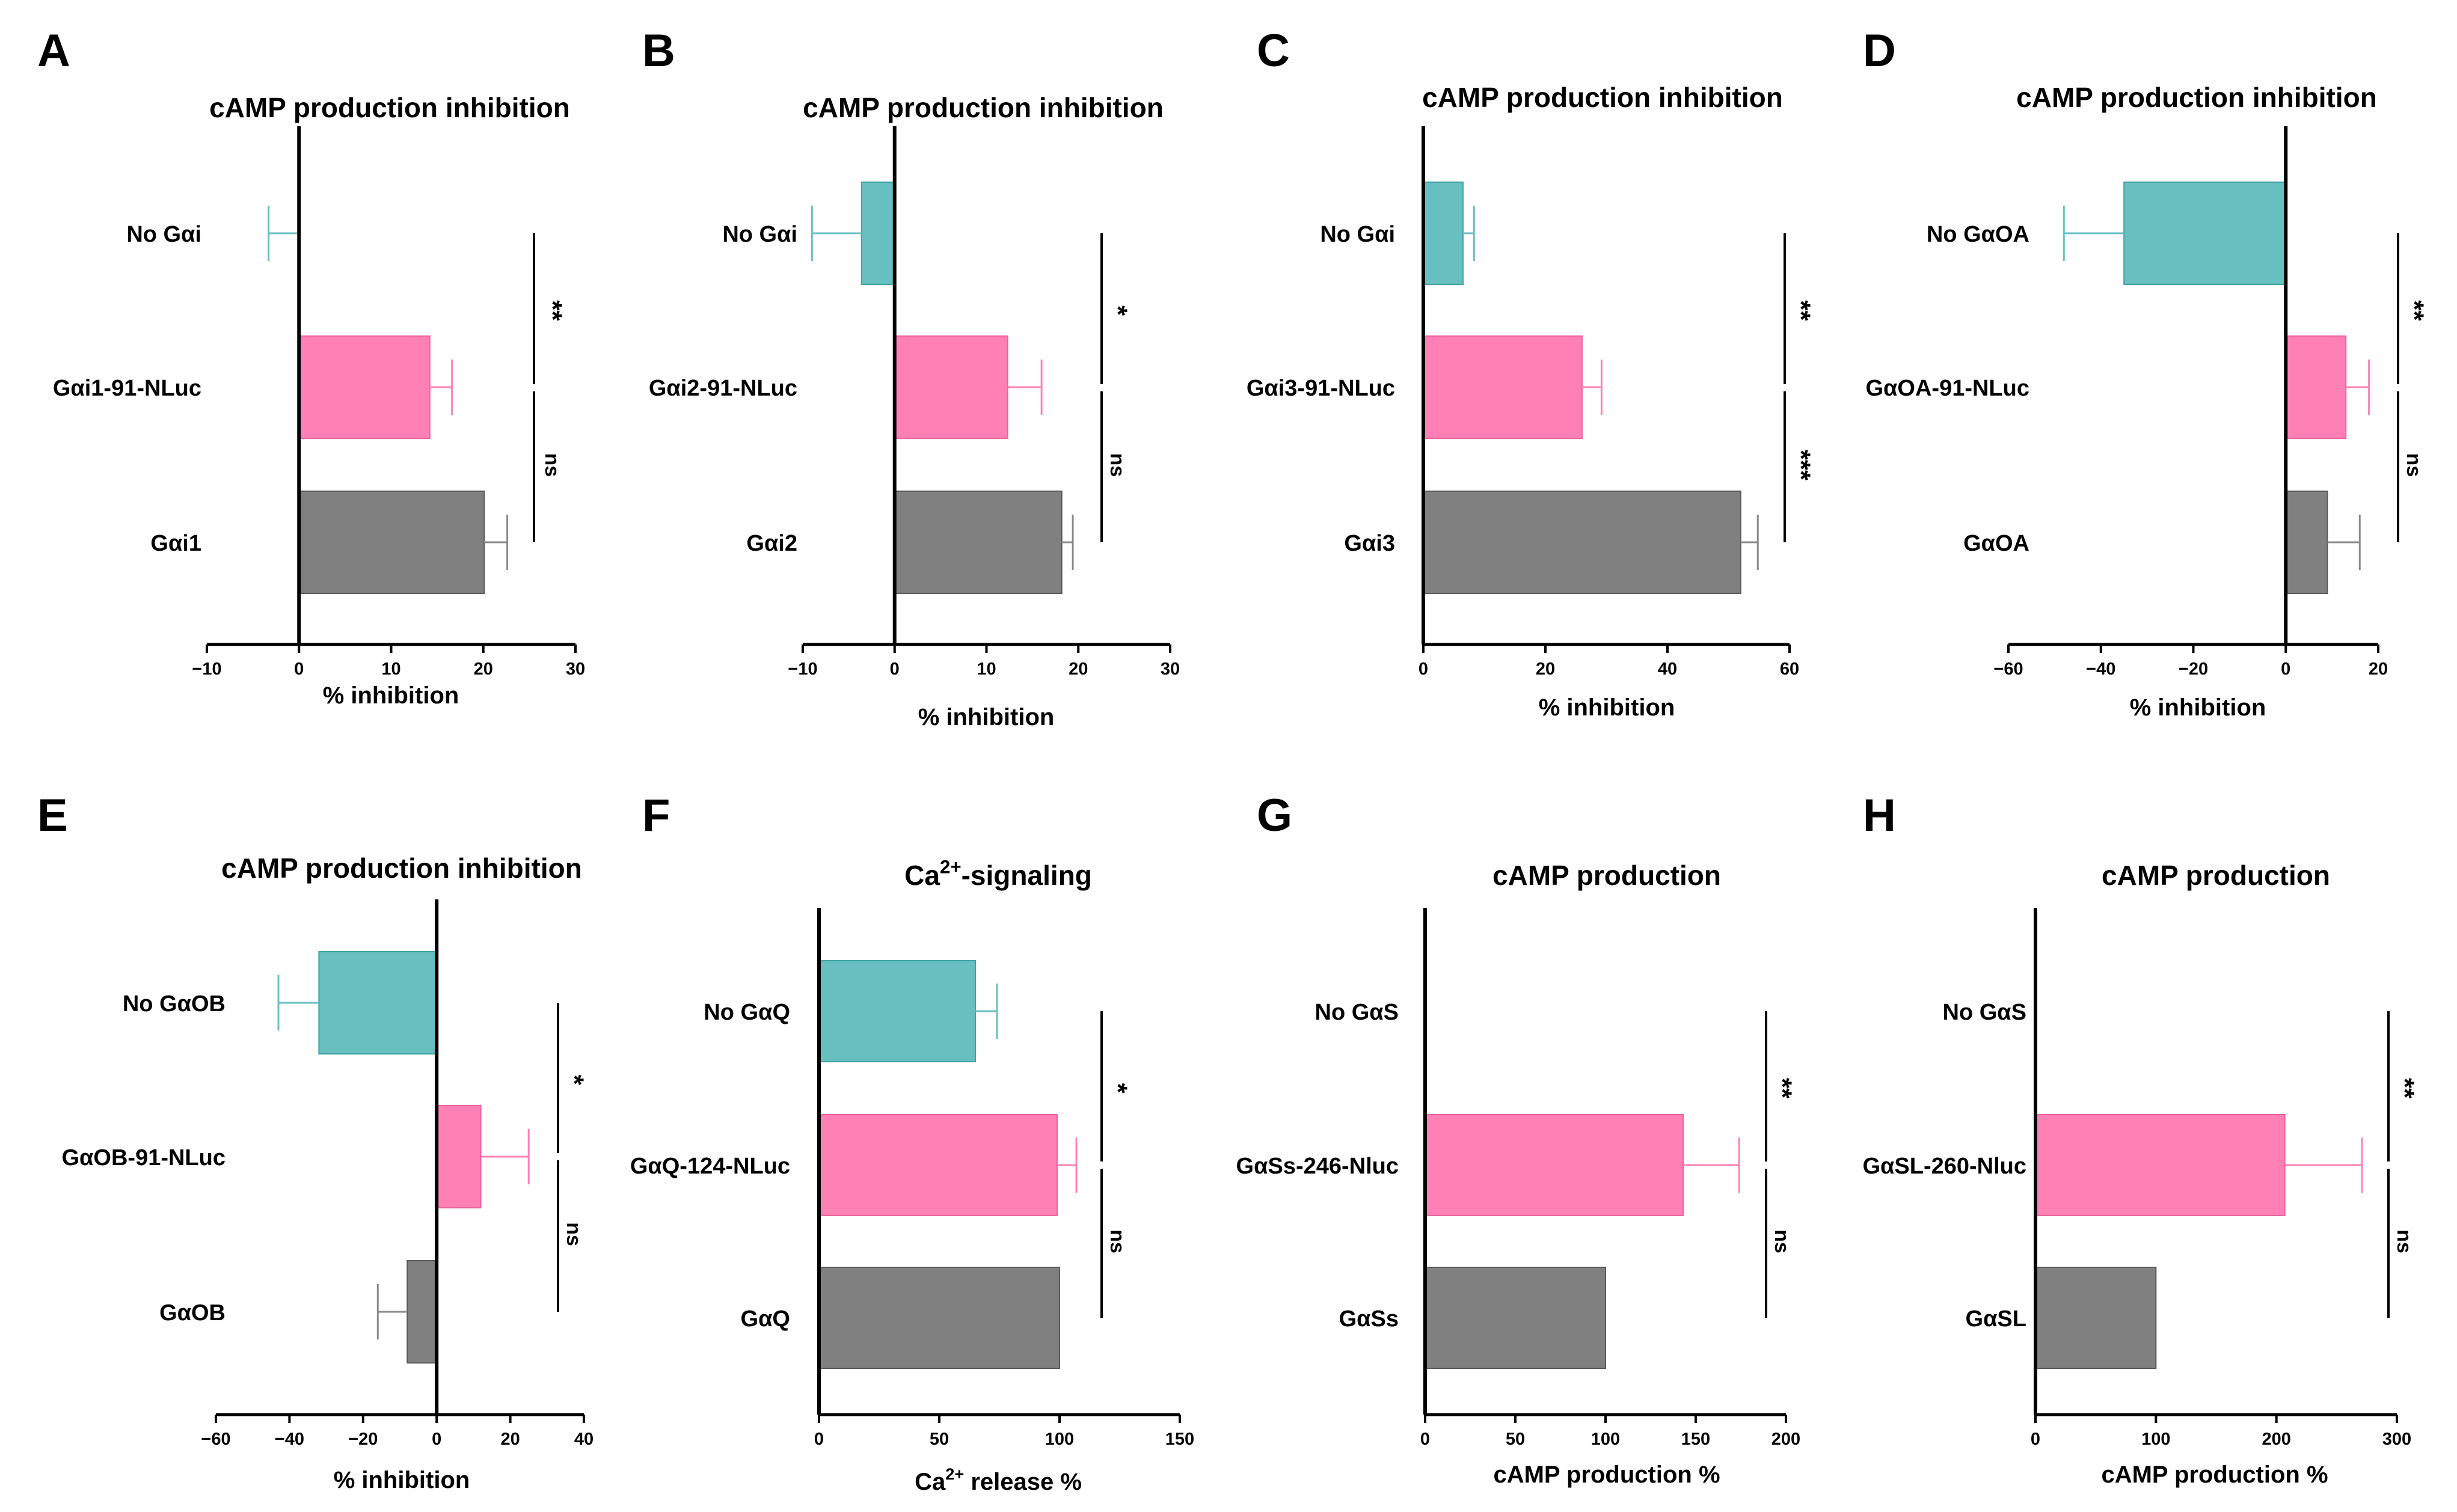 The height and width of the screenshot is (1512, 2457). Describe the element at coordinates (765, 1319) in the screenshot. I see `category-label: GαQ` at that location.